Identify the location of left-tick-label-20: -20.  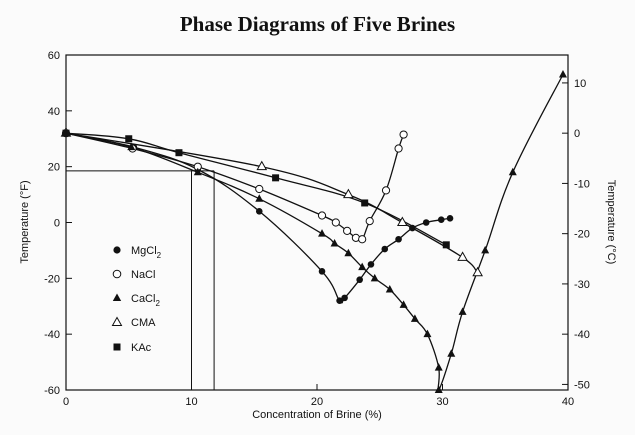
(52, 279).